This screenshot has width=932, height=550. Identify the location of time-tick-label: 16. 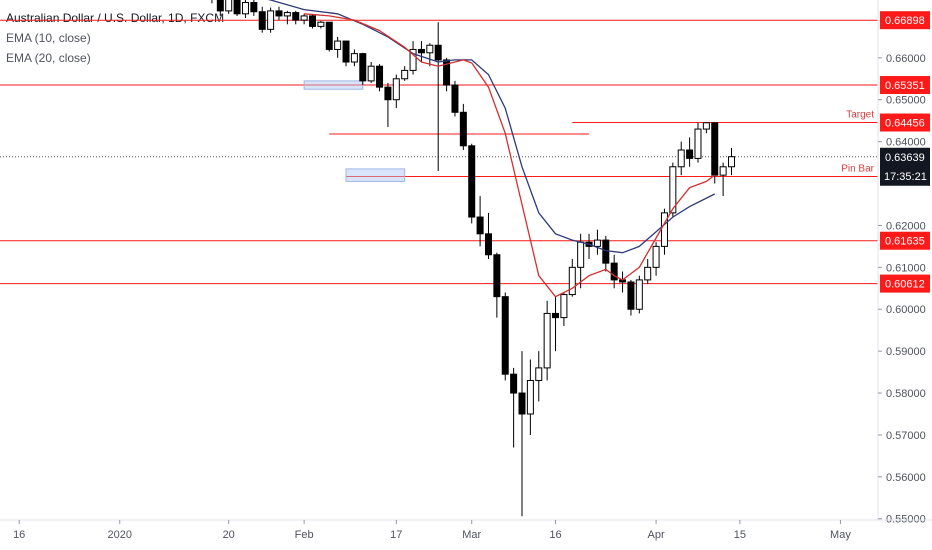
(555, 535).